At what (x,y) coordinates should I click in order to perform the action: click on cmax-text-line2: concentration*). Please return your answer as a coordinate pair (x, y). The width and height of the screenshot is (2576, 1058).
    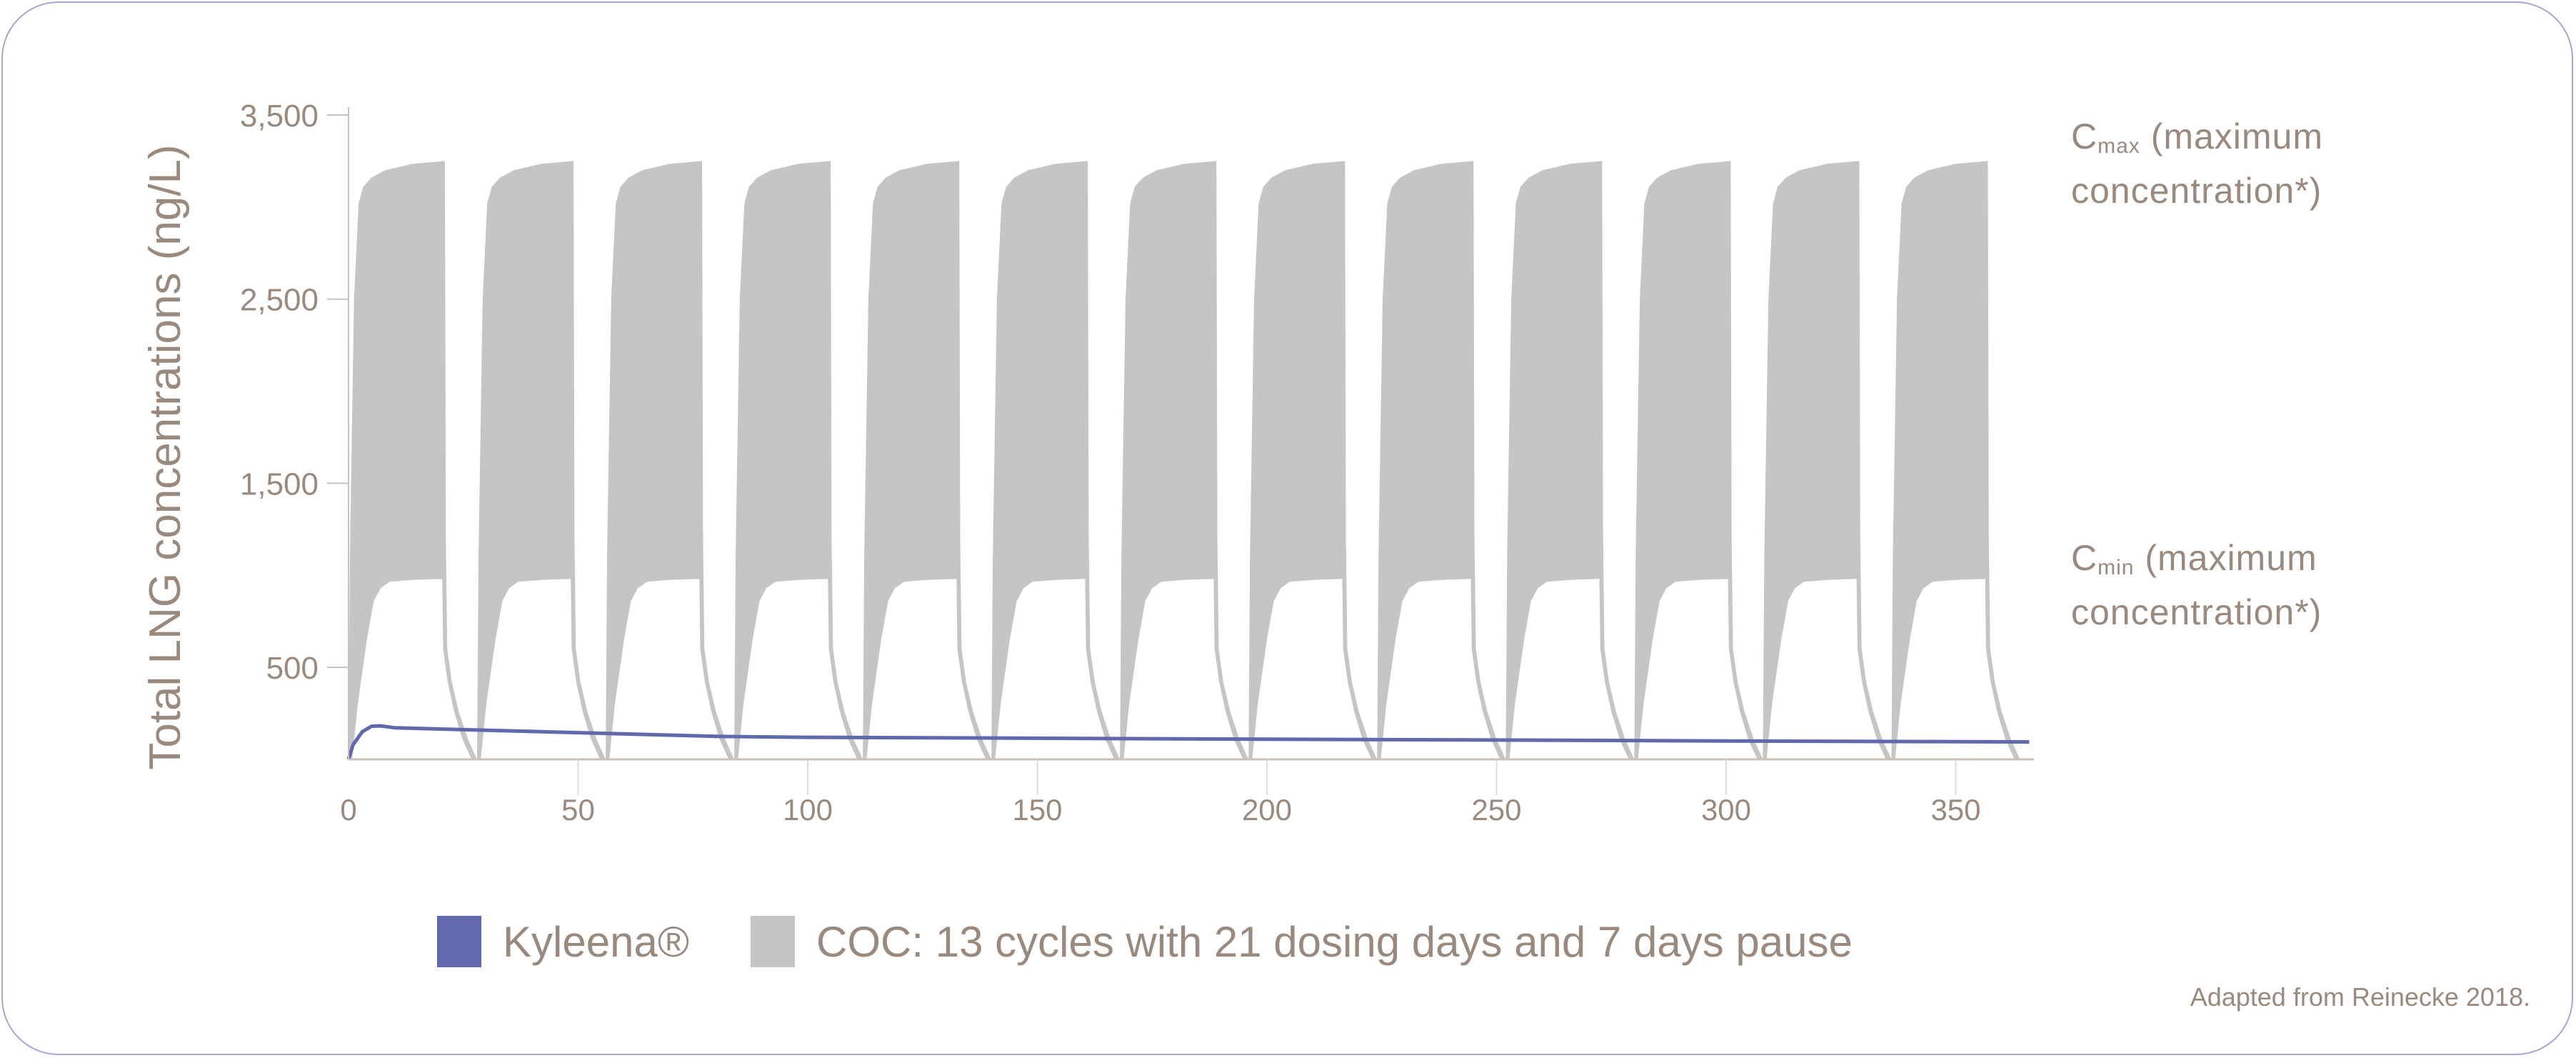
    Looking at the image, I should click on (2196, 191).